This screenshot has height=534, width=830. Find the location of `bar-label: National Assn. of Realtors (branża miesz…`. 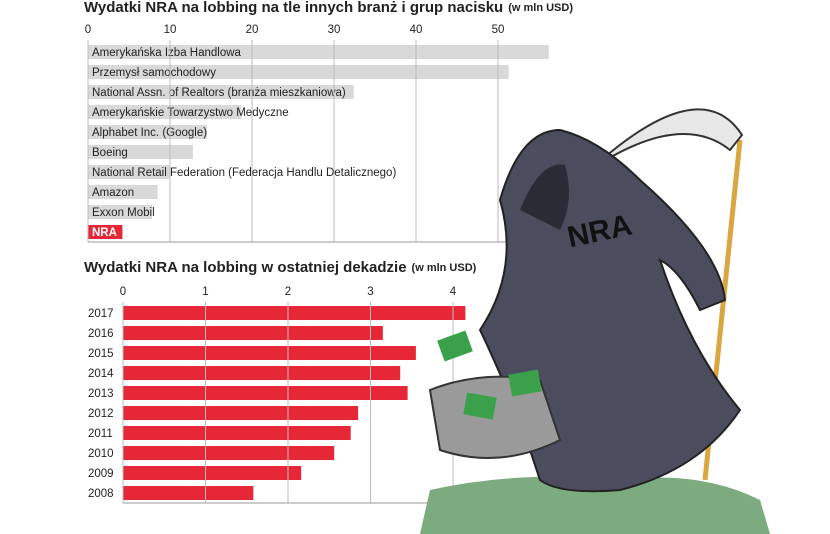

bar-label: National Assn. of Realtors (branża miesz… is located at coordinates (219, 93).